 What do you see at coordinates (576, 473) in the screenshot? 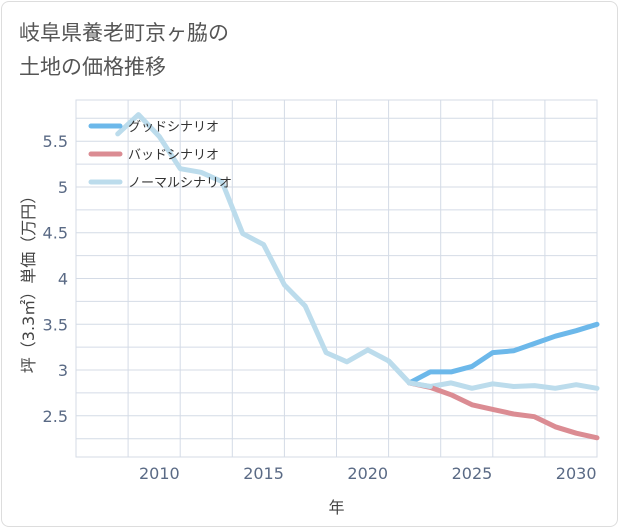
I see `x-tick-label: 2030` at bounding box center [576, 473].